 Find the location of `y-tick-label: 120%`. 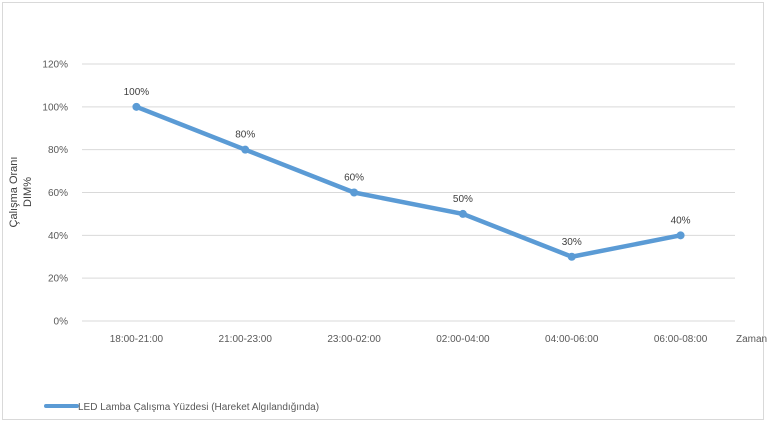

y-tick-label: 120% is located at coordinates (55, 65).